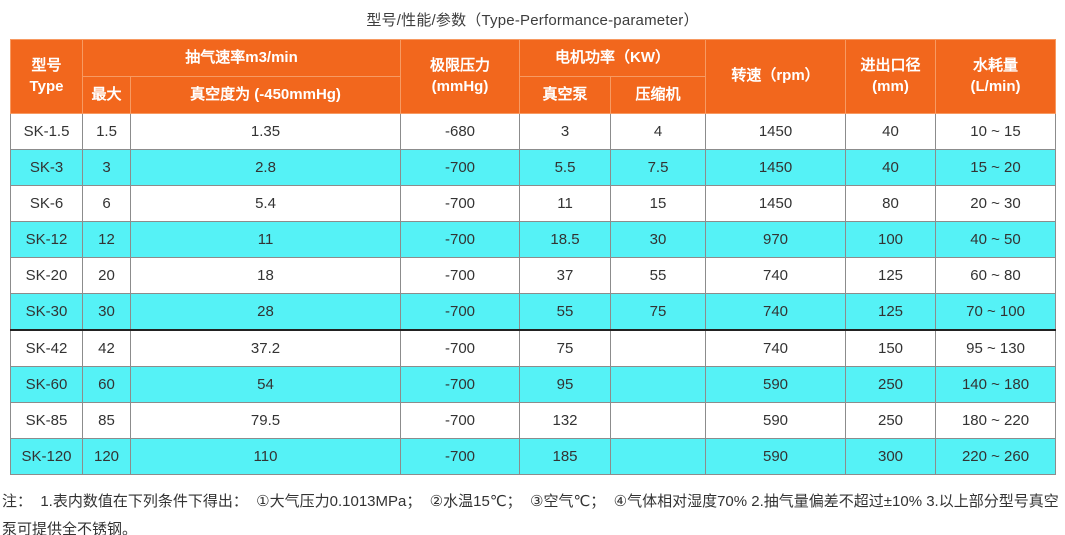 The image size is (1065, 535). Describe the element at coordinates (996, 76) in the screenshot. I see `header-water-consumption: 水耗量 (L/min)` at that location.